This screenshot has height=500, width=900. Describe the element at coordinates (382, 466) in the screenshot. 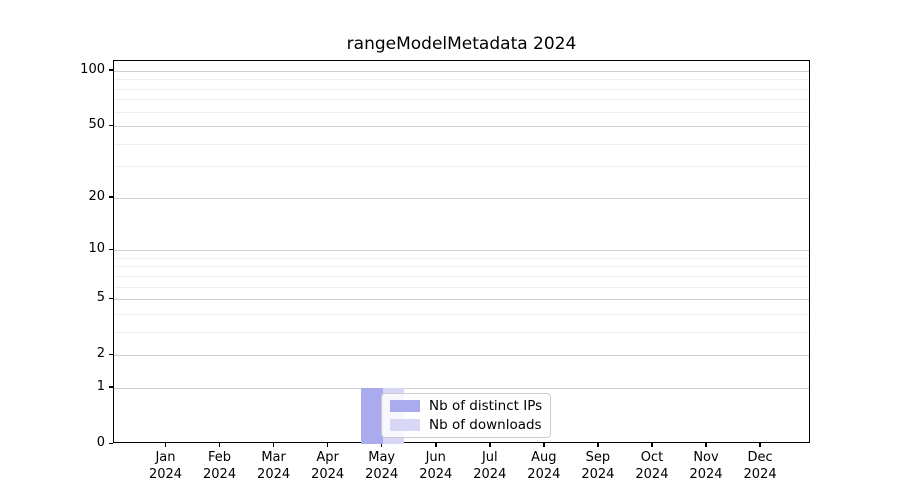

I see `x-tick-label: May 2024` at that location.